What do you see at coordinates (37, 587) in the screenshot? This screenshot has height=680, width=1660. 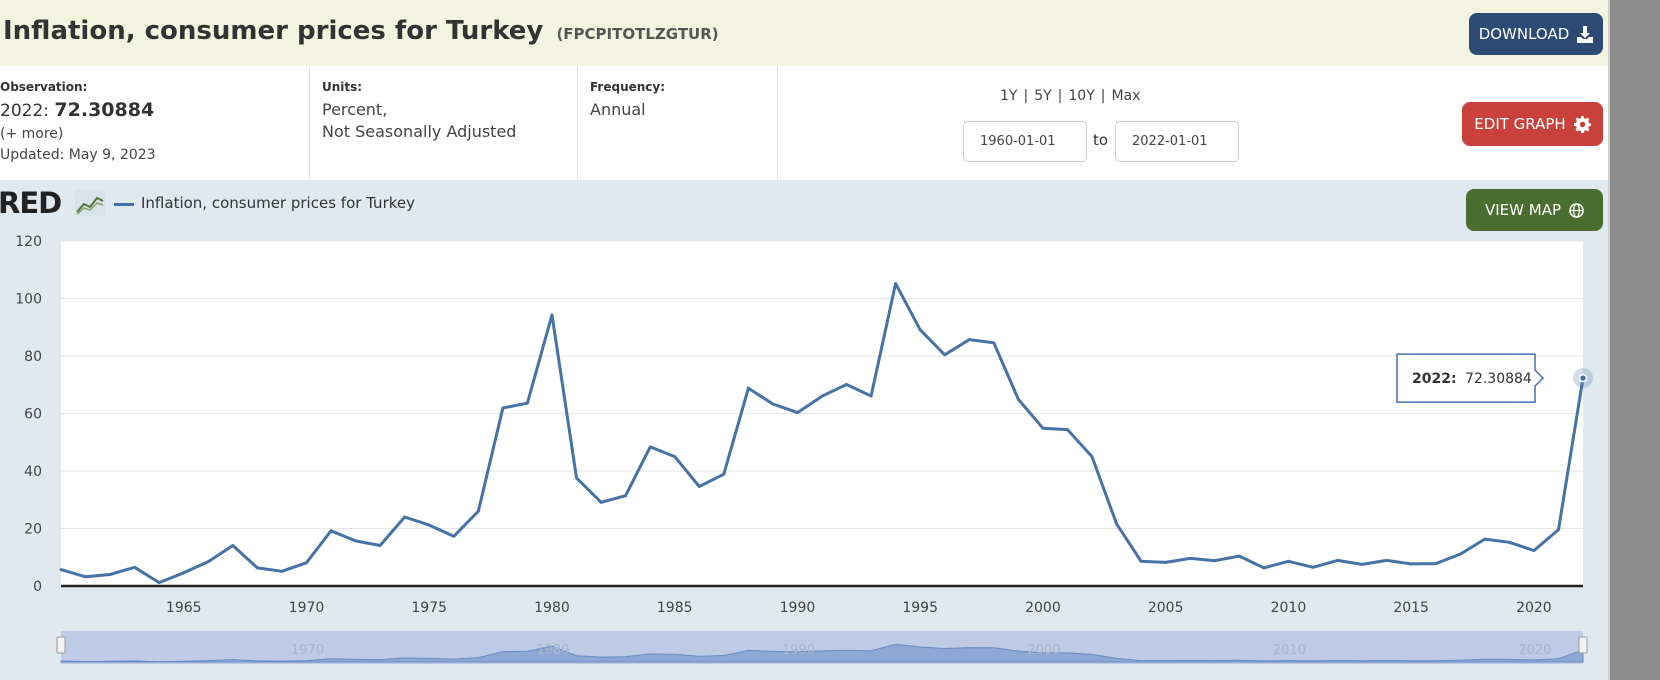 I see `y-tick-label: 0` at bounding box center [37, 587].